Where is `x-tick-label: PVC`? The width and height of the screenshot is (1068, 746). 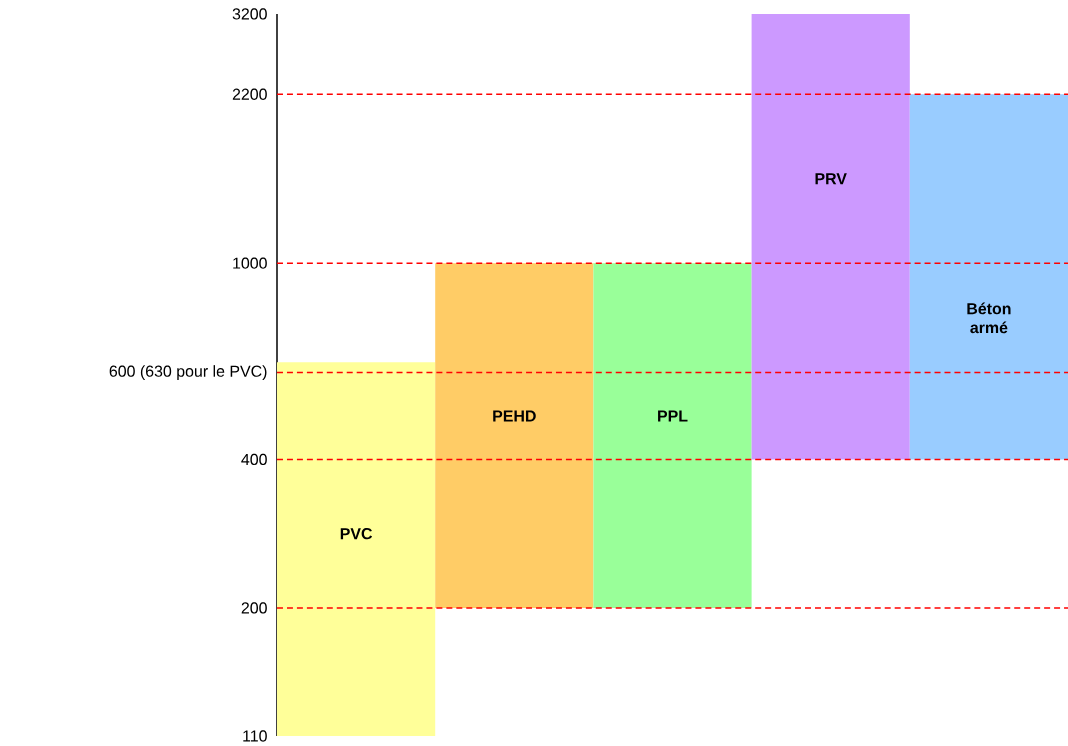 x-tick-label: PVC is located at coordinates (356, 534).